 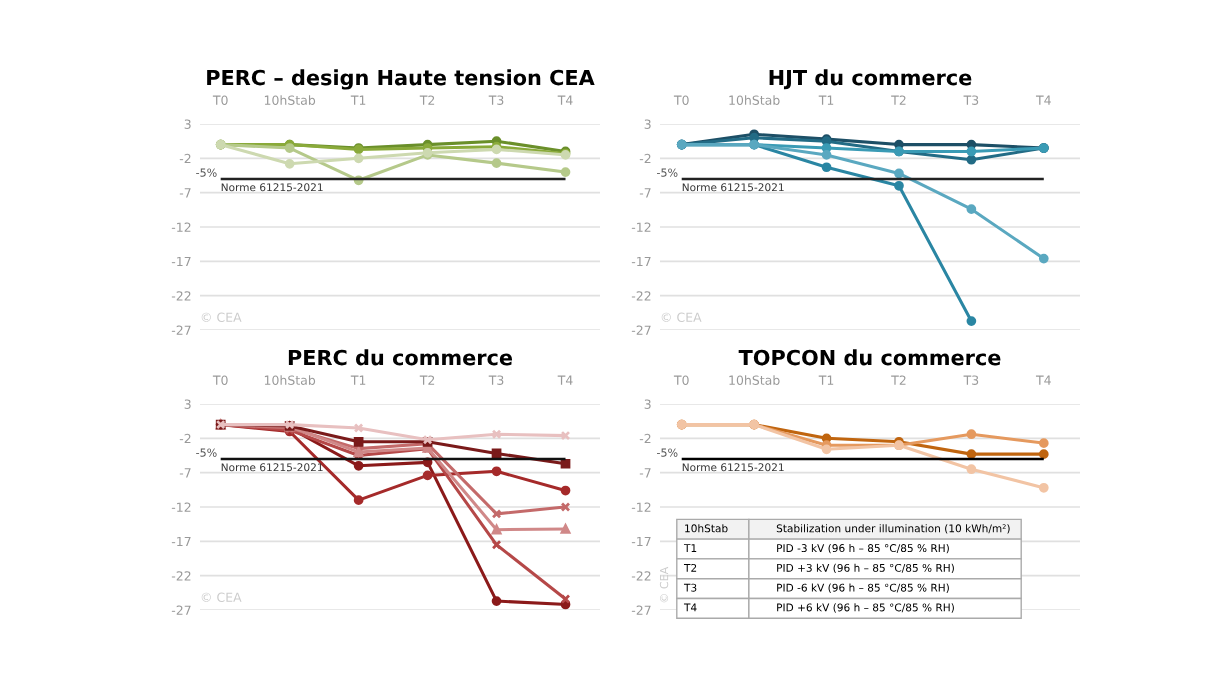 I want to click on chart-title: TOPCON du commerce, so click(x=869, y=357).